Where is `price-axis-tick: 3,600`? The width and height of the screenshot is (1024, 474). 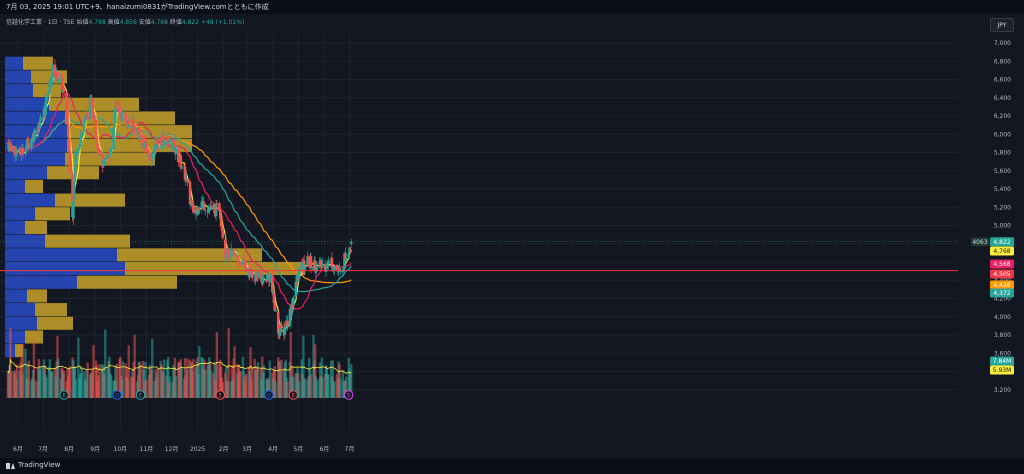 price-axis-tick: 3,600 is located at coordinates (1002, 353).